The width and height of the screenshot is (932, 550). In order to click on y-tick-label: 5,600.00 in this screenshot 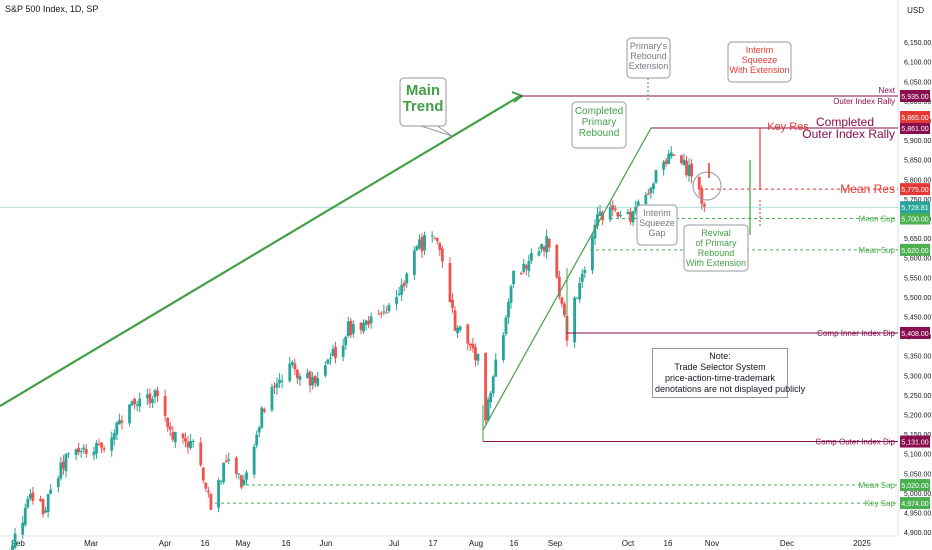, I will do `click(917, 259)`.